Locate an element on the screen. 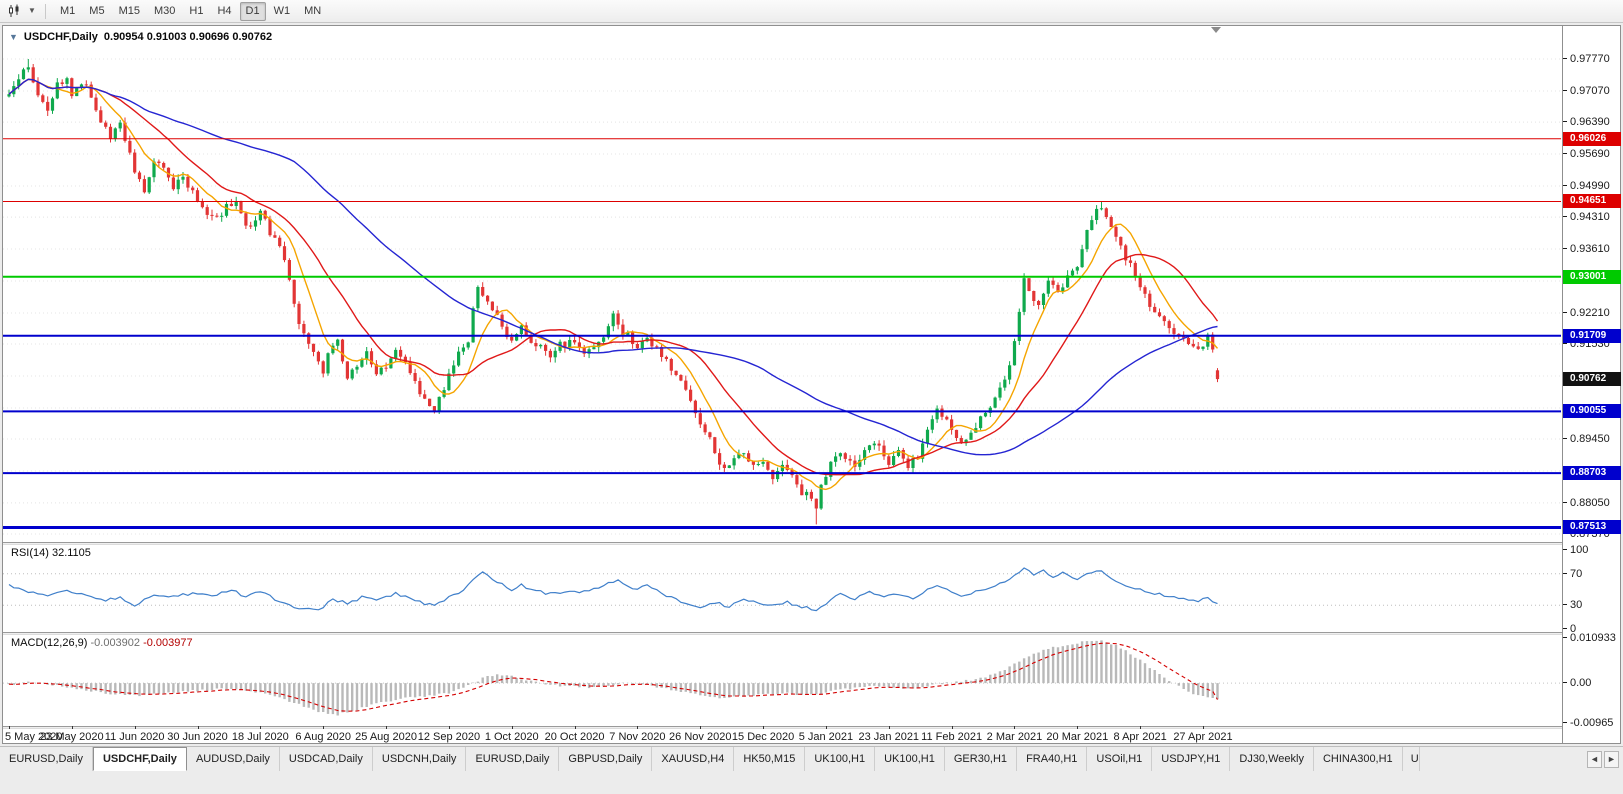 The width and height of the screenshot is (1623, 794). date-label: 11 Feb 2021 is located at coordinates (952, 737).